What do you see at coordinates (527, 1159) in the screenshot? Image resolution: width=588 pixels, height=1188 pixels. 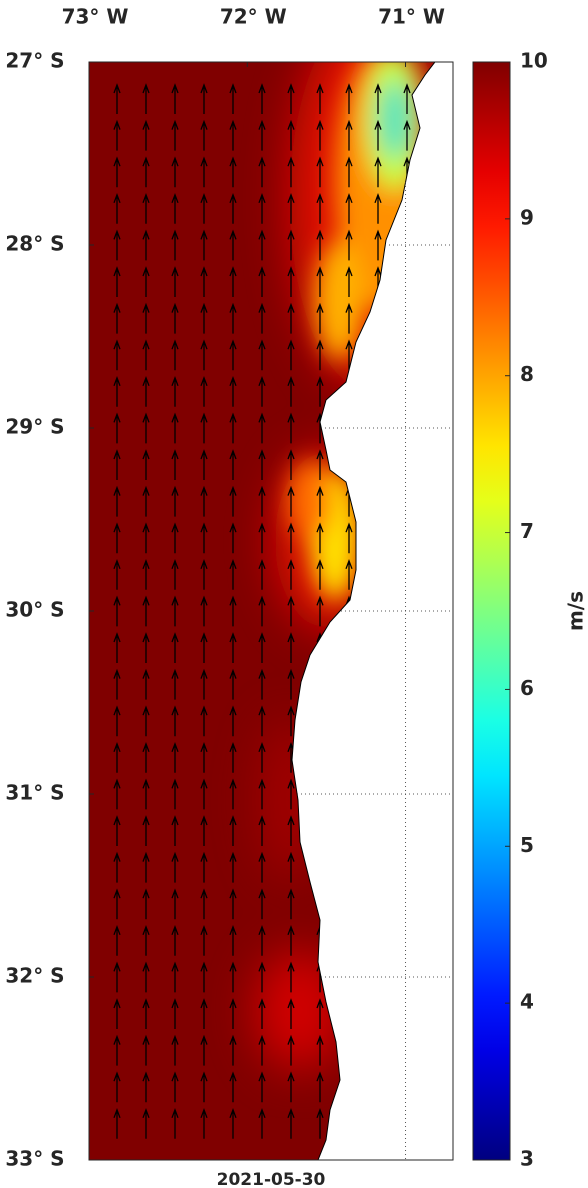 I see `colorbar-tick-label: 3` at bounding box center [527, 1159].